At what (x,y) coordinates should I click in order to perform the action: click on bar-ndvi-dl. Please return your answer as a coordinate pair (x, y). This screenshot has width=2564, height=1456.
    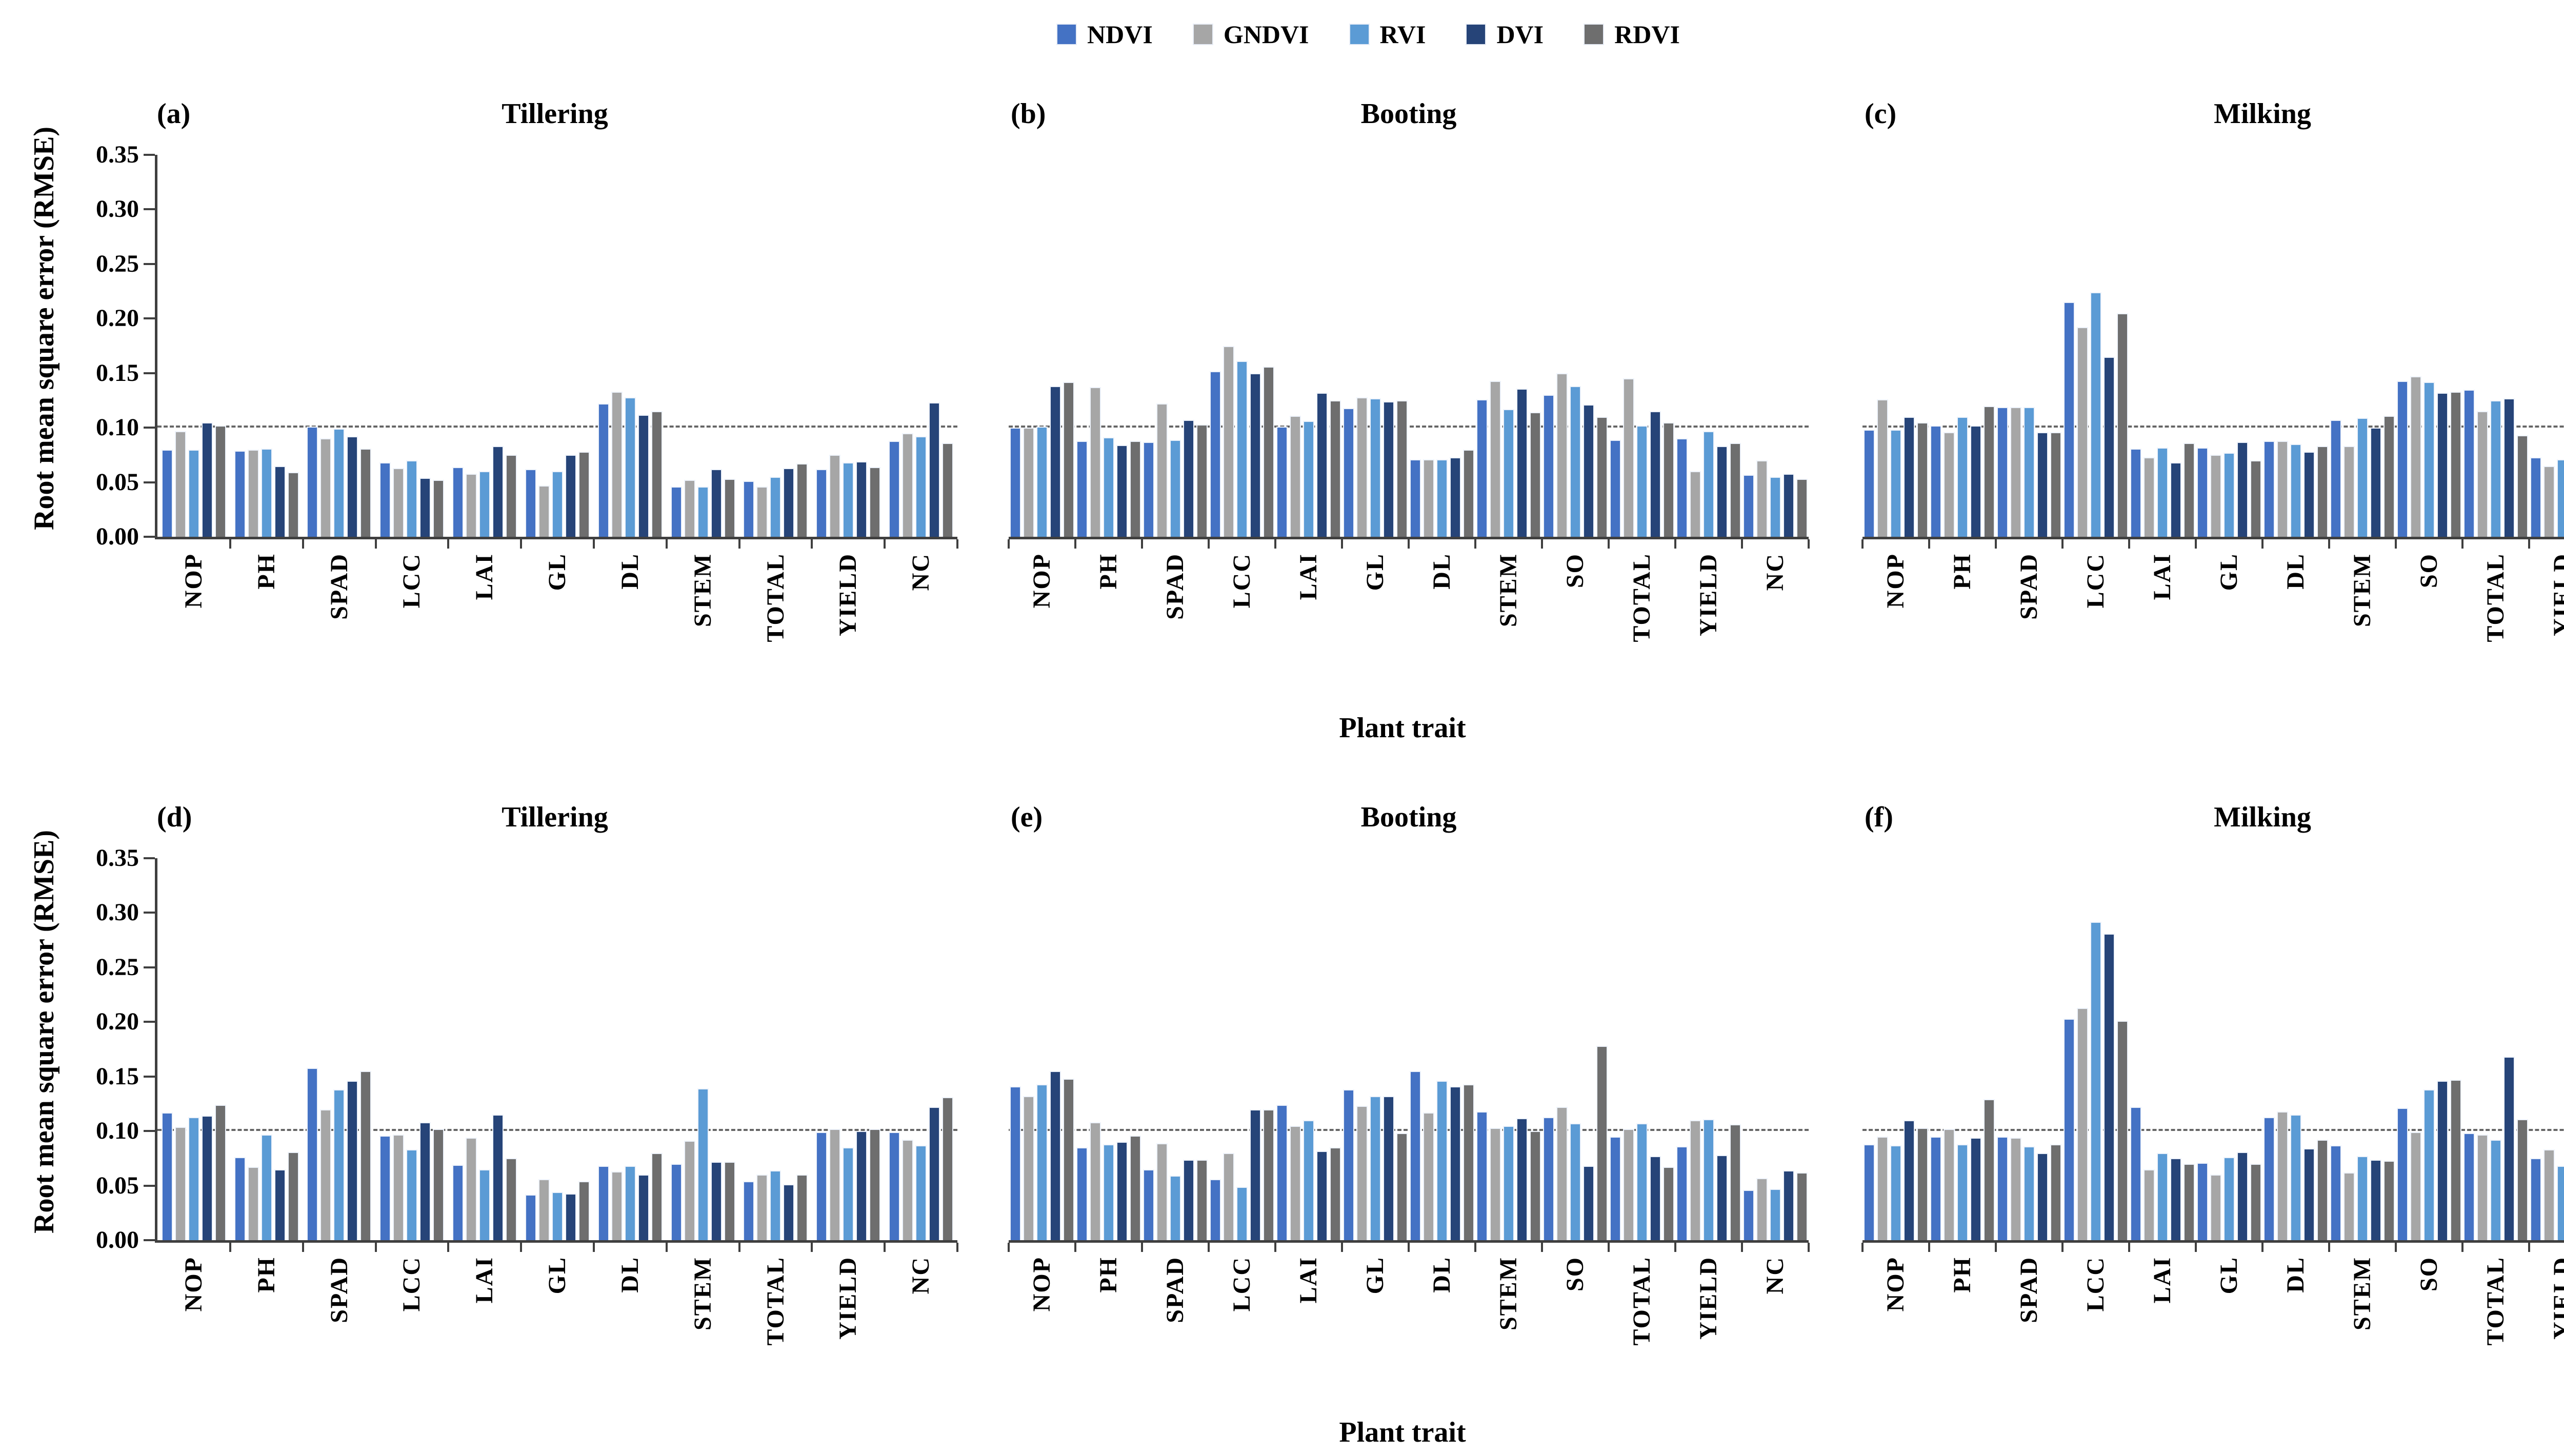
    Looking at the image, I should click on (603, 1203).